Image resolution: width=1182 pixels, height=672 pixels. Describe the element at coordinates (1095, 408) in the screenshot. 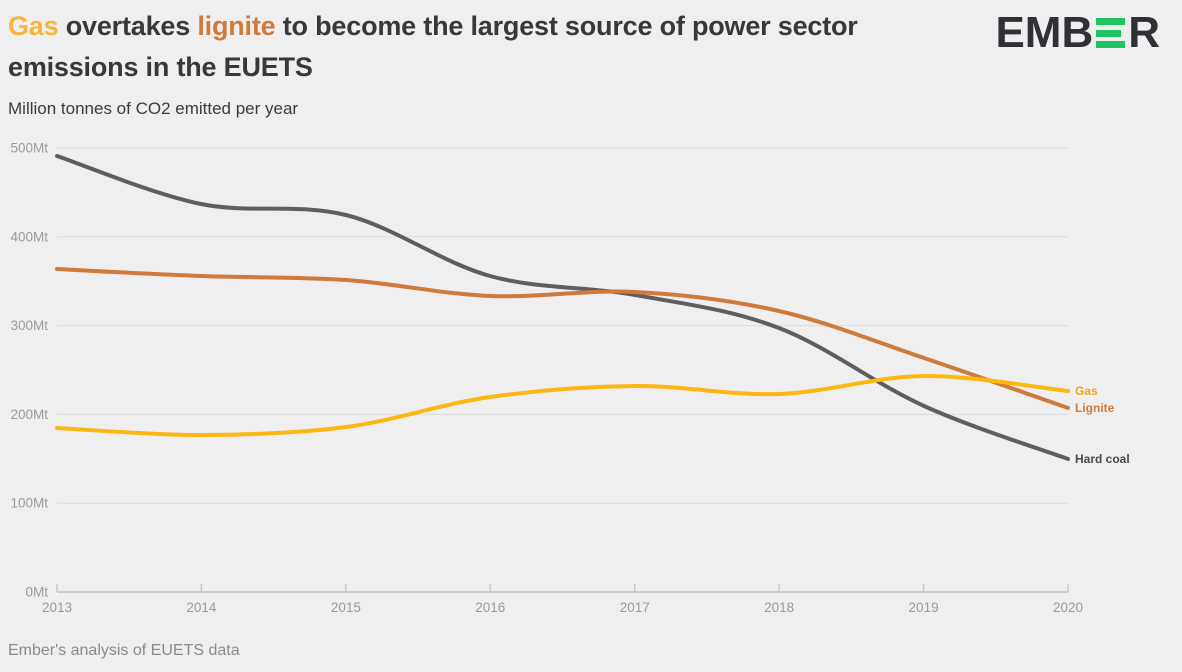

I see `series-label-lignite: Lignite` at that location.